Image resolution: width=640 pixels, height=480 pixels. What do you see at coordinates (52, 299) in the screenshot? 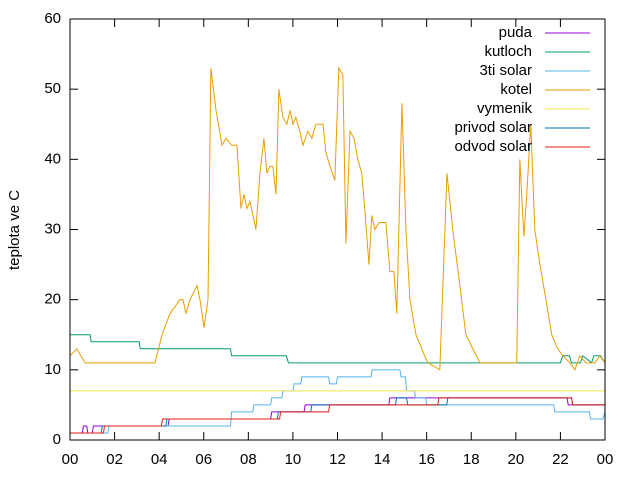
I see `y-tick-label: 20` at bounding box center [52, 299].